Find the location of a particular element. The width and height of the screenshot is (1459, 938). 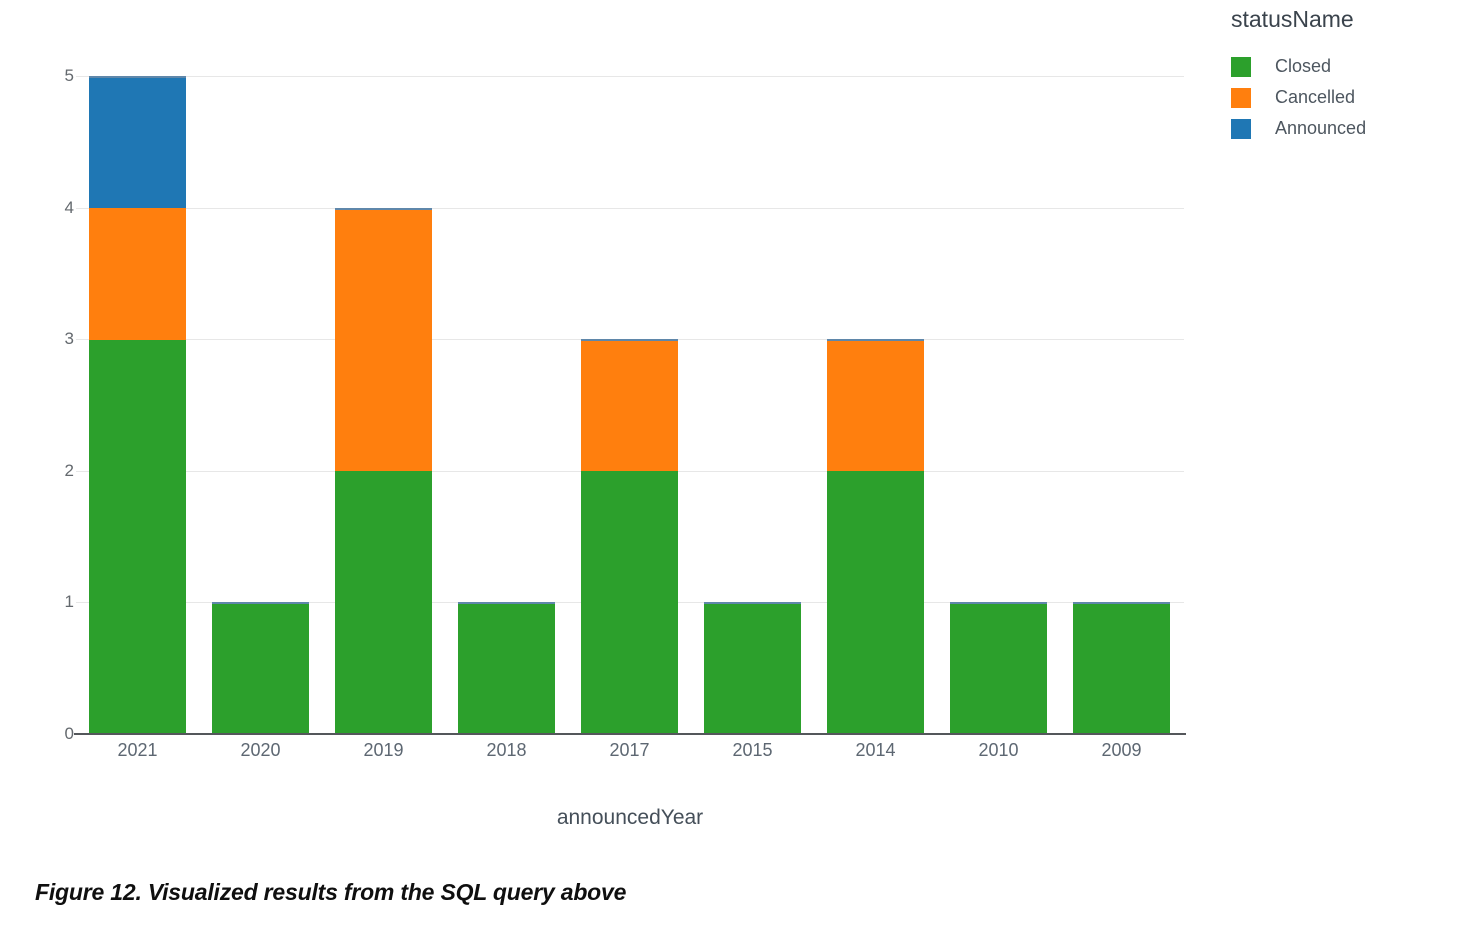

x-axis-title: announcedYear is located at coordinates (630, 817).